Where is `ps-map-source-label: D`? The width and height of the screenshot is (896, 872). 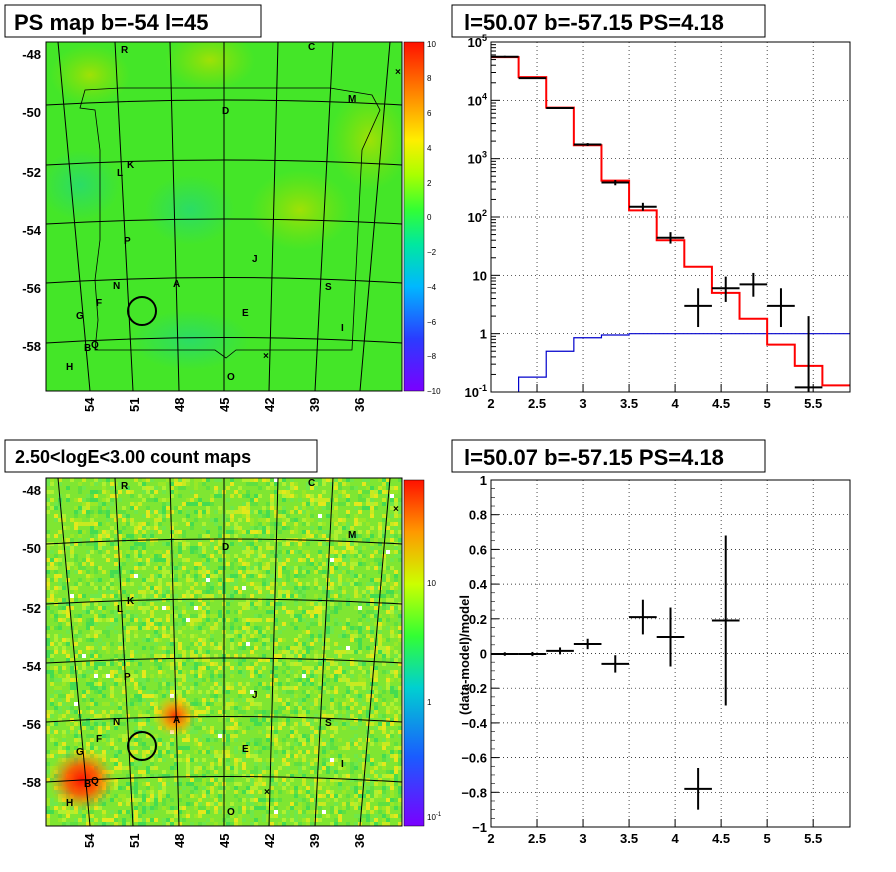 ps-map-source-label: D is located at coordinates (225, 111).